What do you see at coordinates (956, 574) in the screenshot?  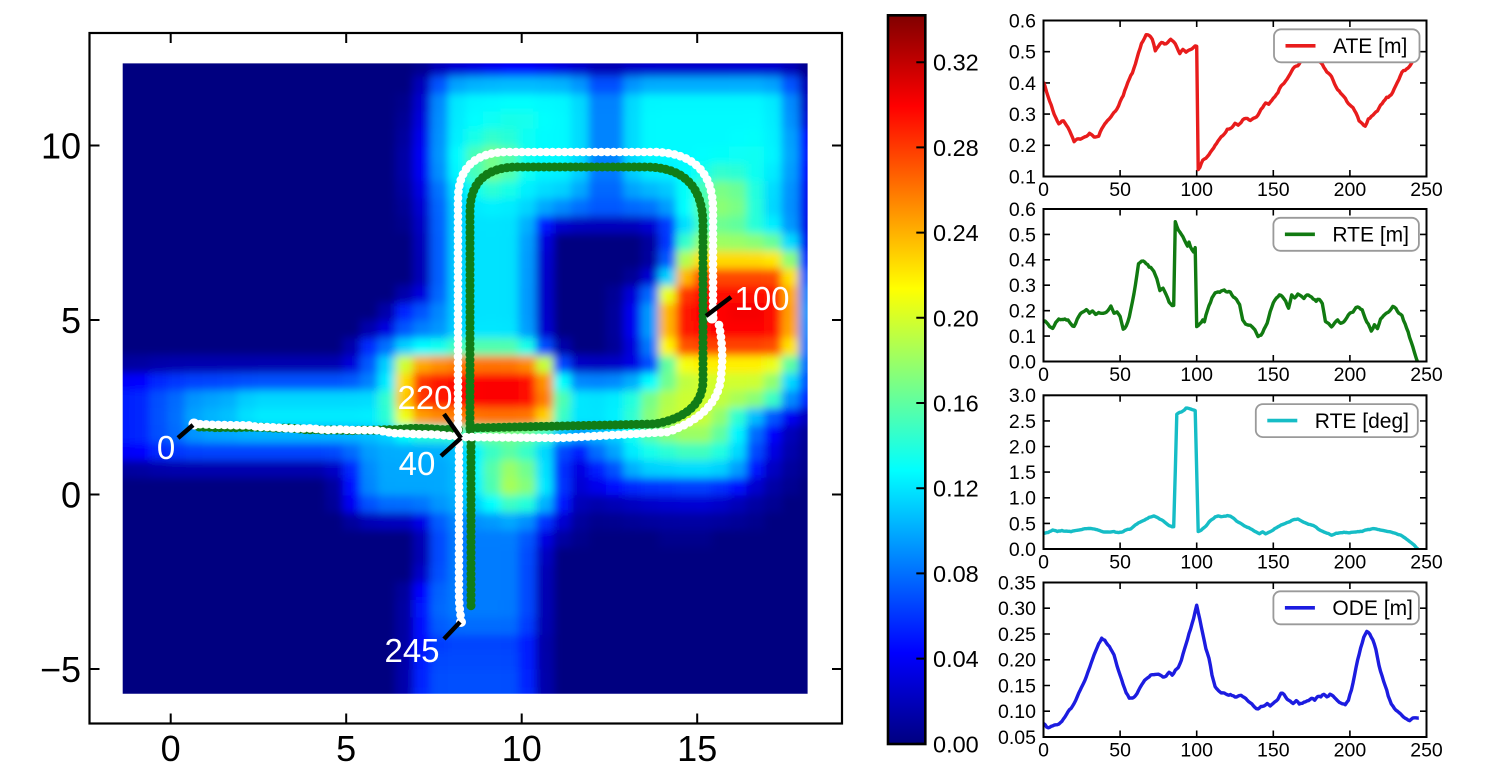 I see `svg-text: 0.08` at bounding box center [956, 574].